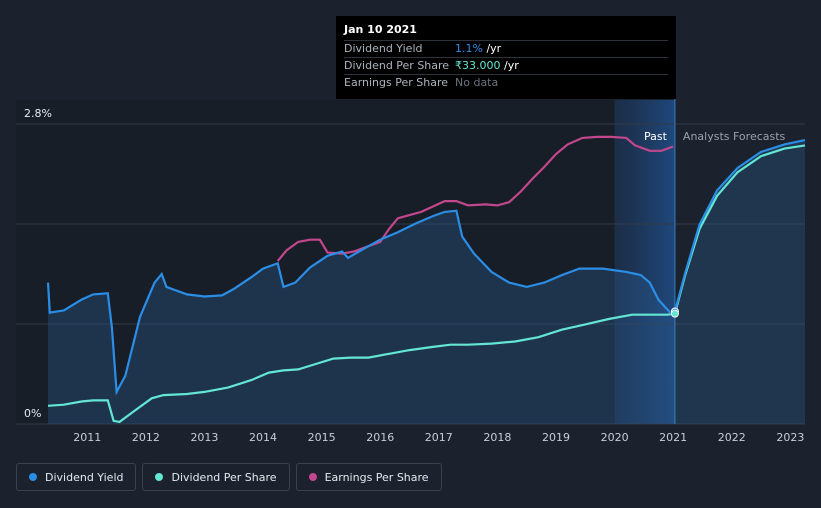 The height and width of the screenshot is (508, 821). I want to click on legend-label: Dividend Per Share, so click(224, 477).